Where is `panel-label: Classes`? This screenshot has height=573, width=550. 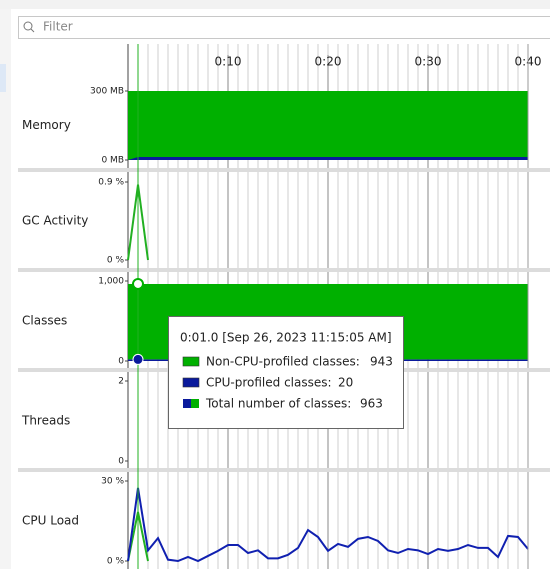 panel-label: Classes is located at coordinates (44, 321).